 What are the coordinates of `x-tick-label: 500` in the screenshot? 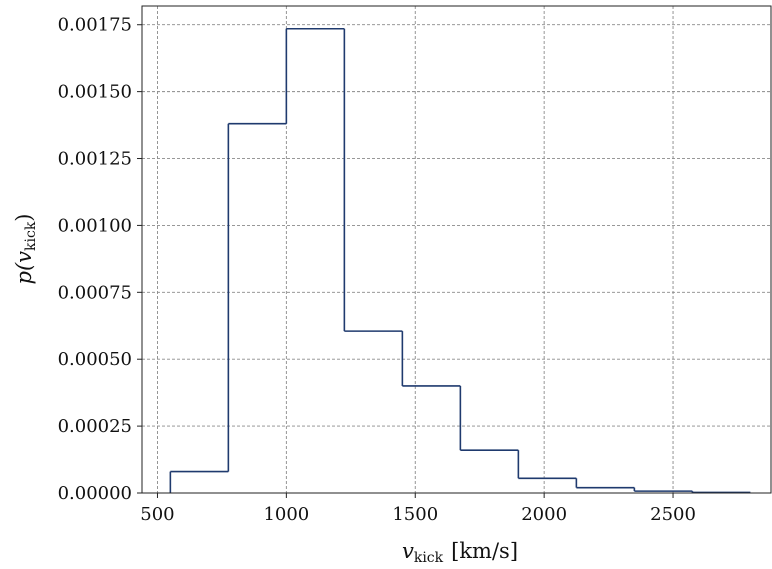 It's located at (157, 514).